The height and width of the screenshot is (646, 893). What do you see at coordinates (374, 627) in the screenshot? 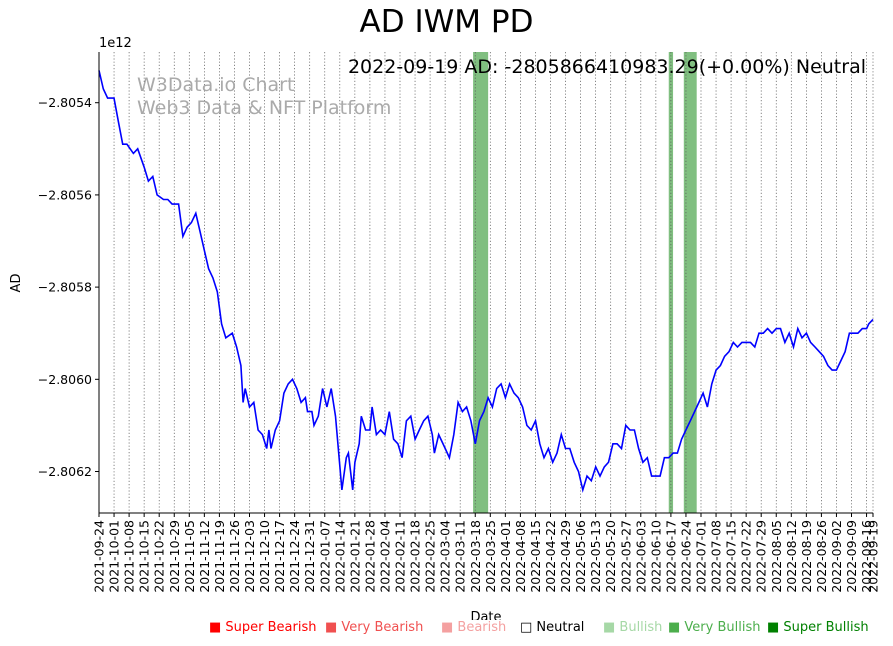
I see `legend-item-very-bearish: ■ Very Bearish` at bounding box center [374, 627].